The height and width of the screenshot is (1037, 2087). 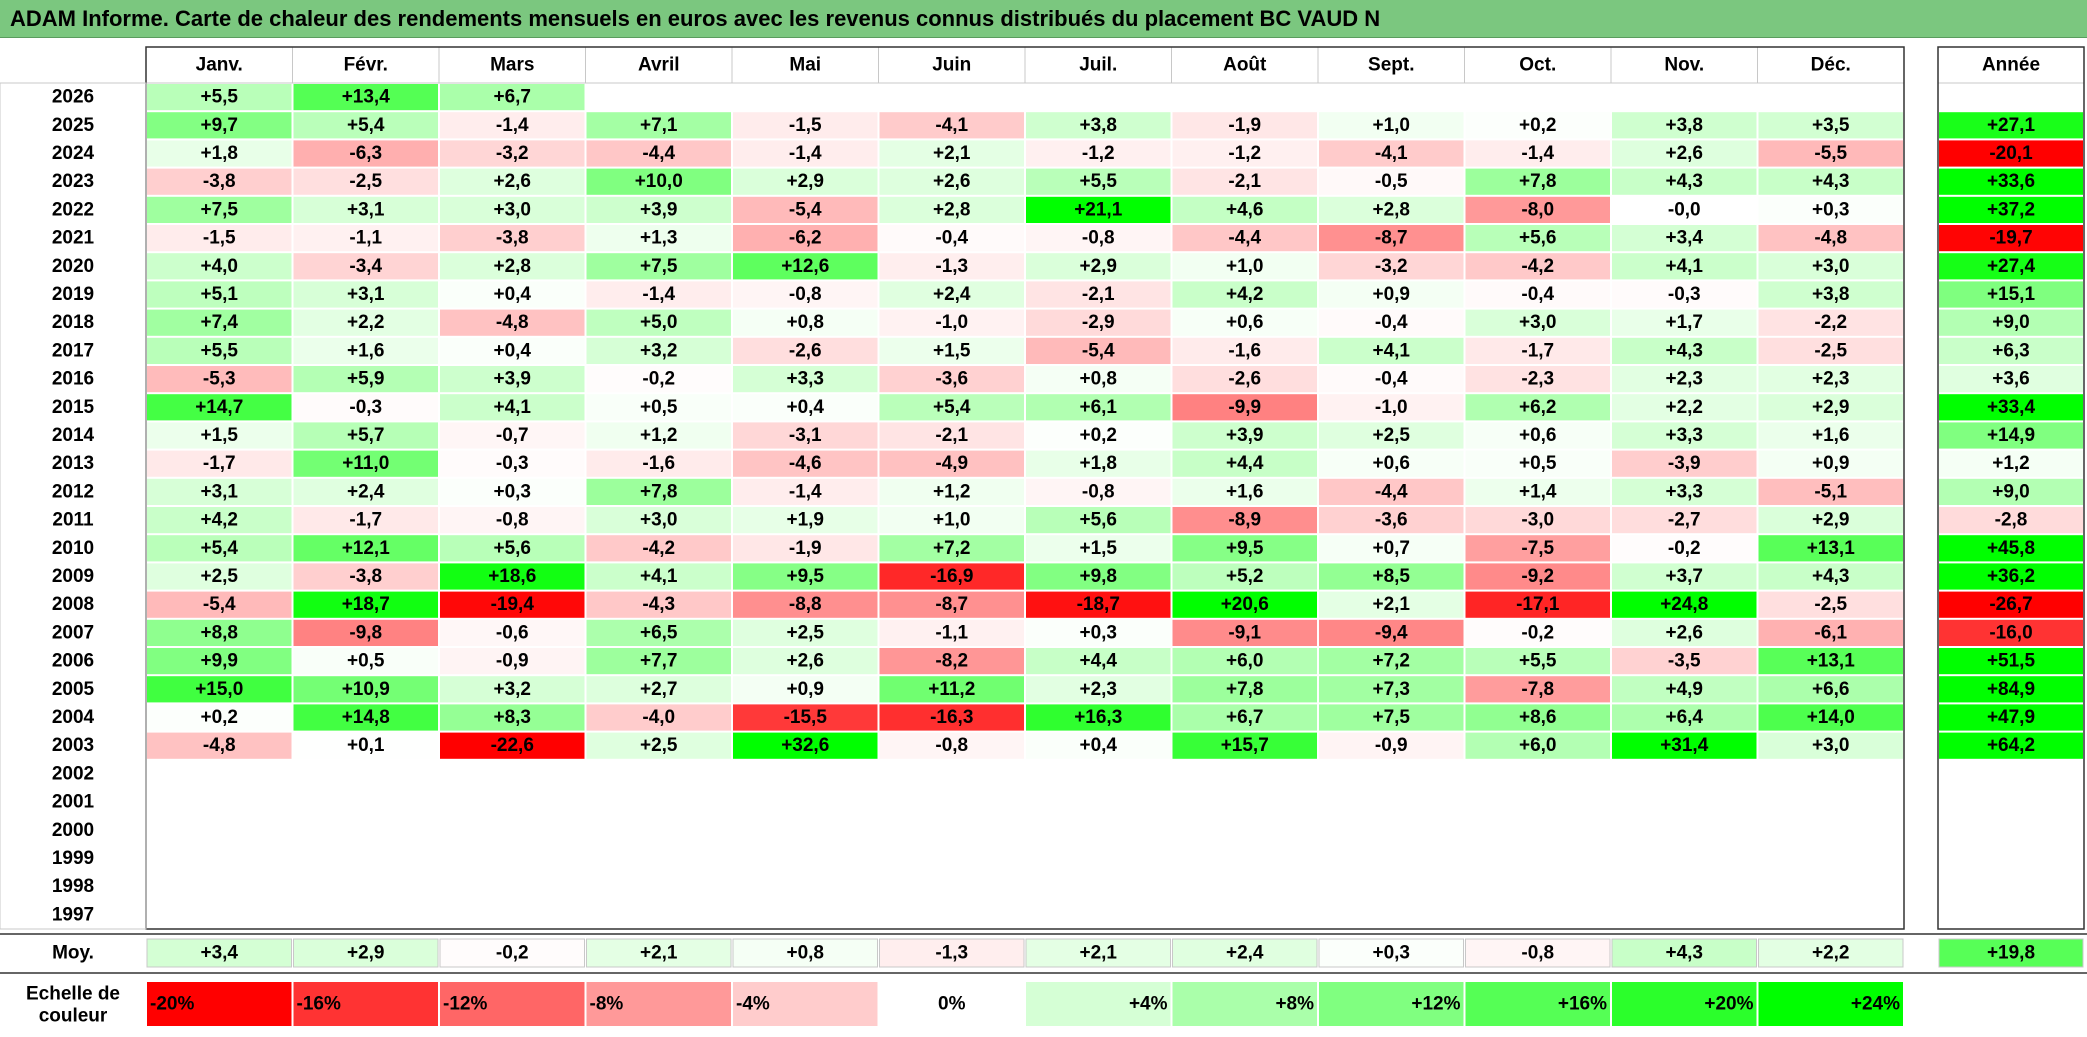 What do you see at coordinates (512, 491) in the screenshot?
I see `heatmap-cell-value: +0,3` at bounding box center [512, 491].